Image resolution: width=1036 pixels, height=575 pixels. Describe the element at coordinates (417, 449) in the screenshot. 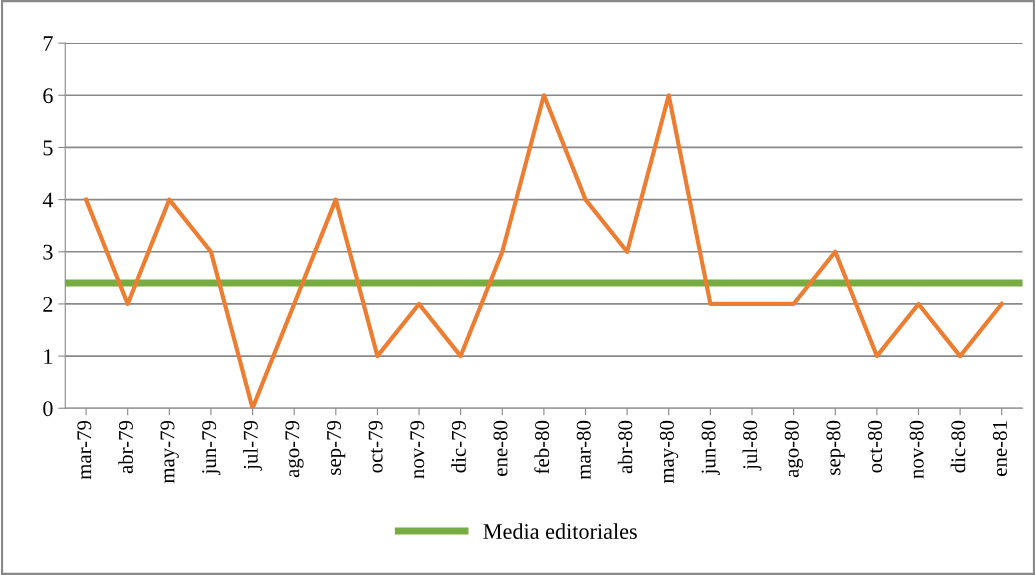

I see `x-tick-label: nov-79` at that location.